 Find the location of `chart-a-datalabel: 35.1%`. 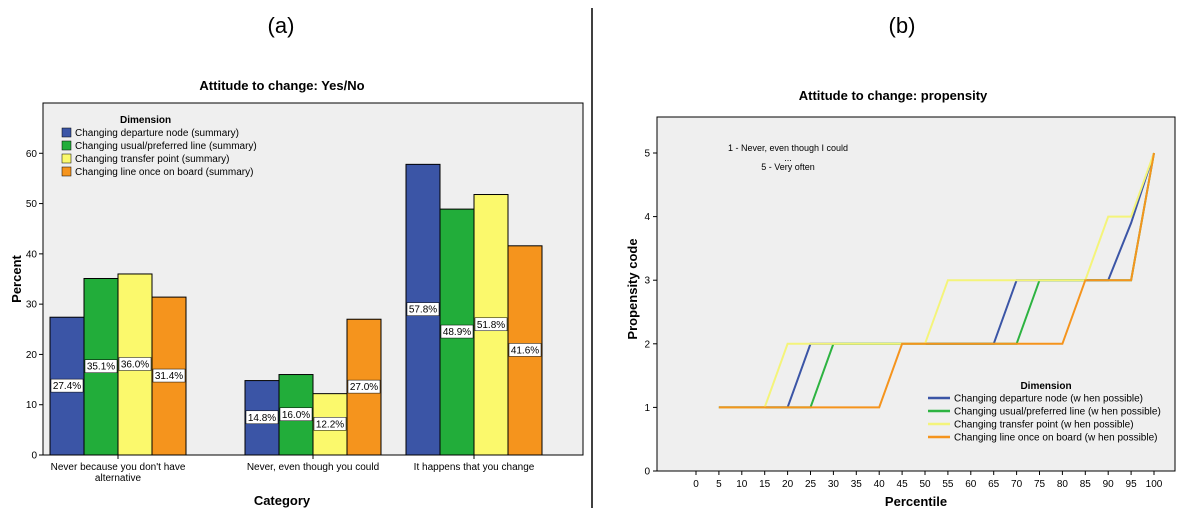

chart-a-datalabel: 35.1% is located at coordinates (101, 367).